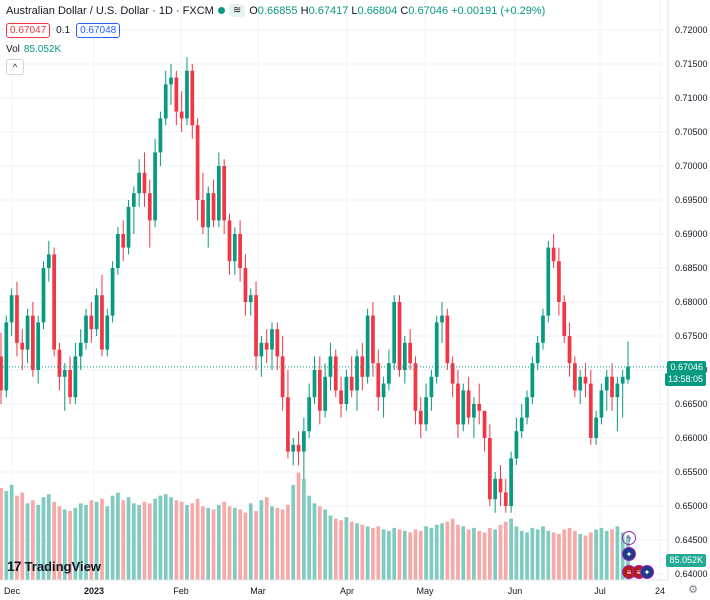 Image resolution: width=710 pixels, height=600 pixels. What do you see at coordinates (334, 591) in the screenshot?
I see `time-axis: Dec 2023 Feb Mar Apr May Jun Jul 24` at bounding box center [334, 591].